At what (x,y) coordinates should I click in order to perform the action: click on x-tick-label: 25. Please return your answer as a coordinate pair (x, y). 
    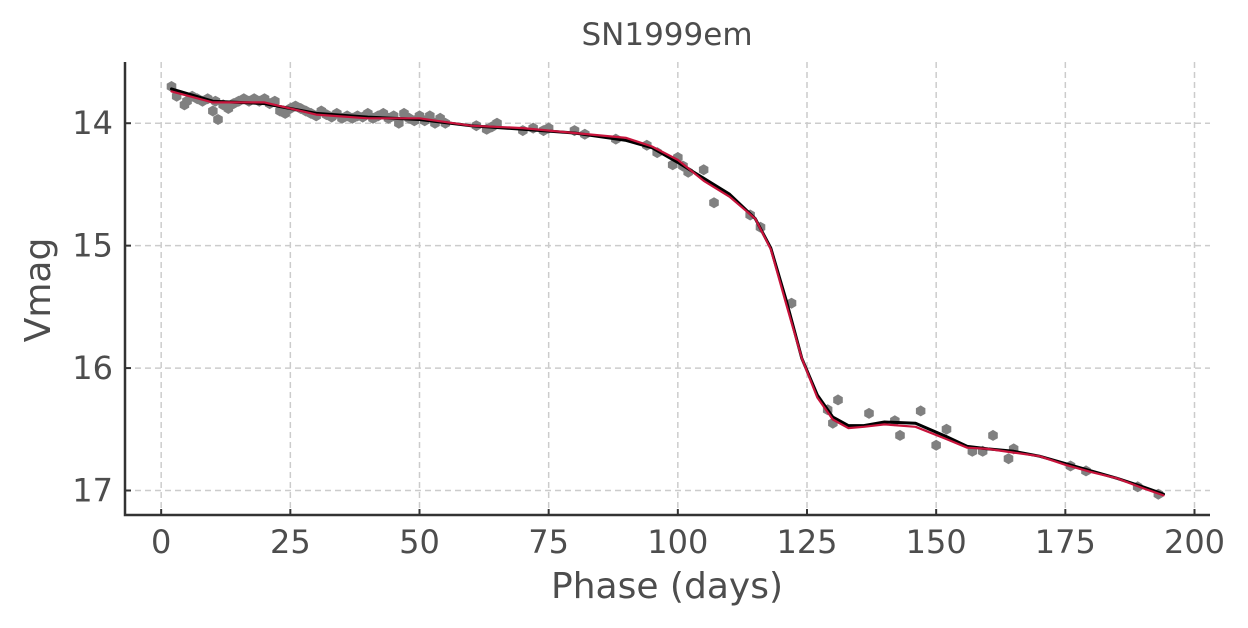
    Looking at the image, I should click on (290, 542).